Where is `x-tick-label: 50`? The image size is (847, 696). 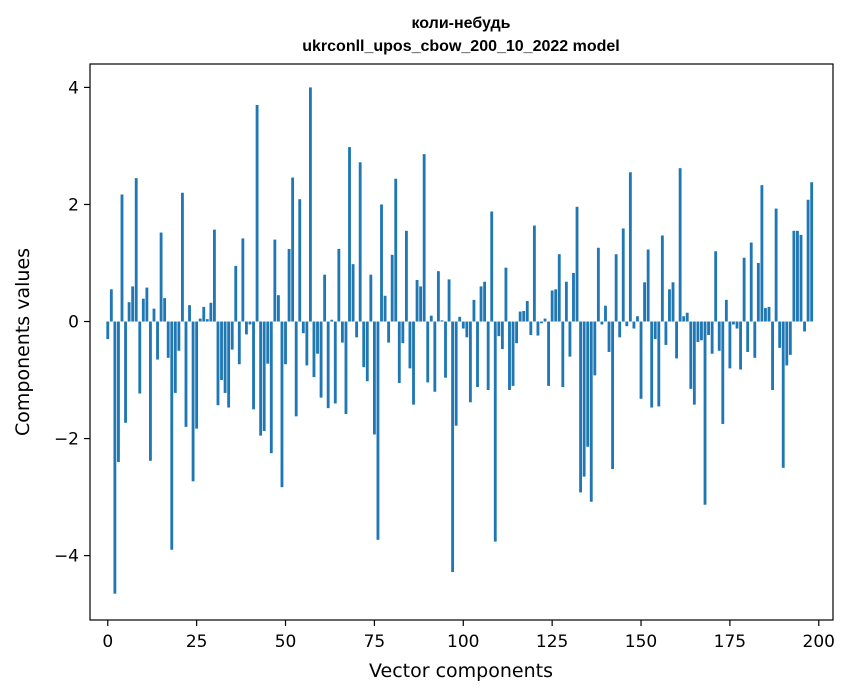
x-tick-label: 50 is located at coordinates (286, 642).